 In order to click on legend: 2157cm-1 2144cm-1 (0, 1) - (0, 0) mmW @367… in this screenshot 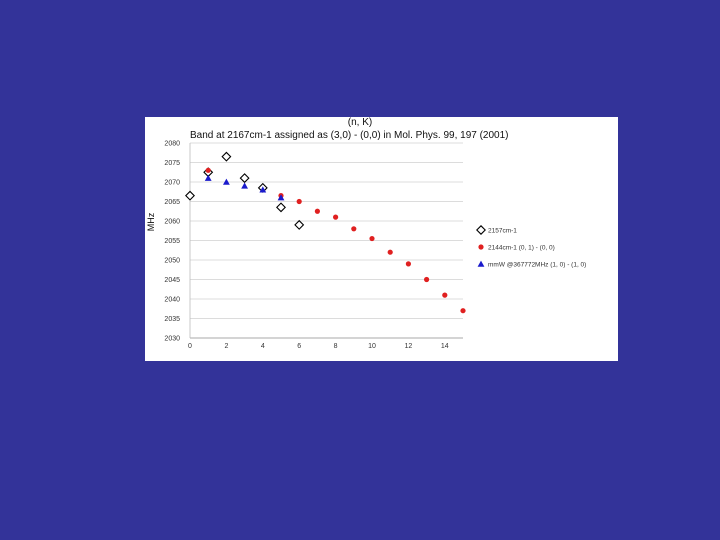, I will do `click(531, 247)`.